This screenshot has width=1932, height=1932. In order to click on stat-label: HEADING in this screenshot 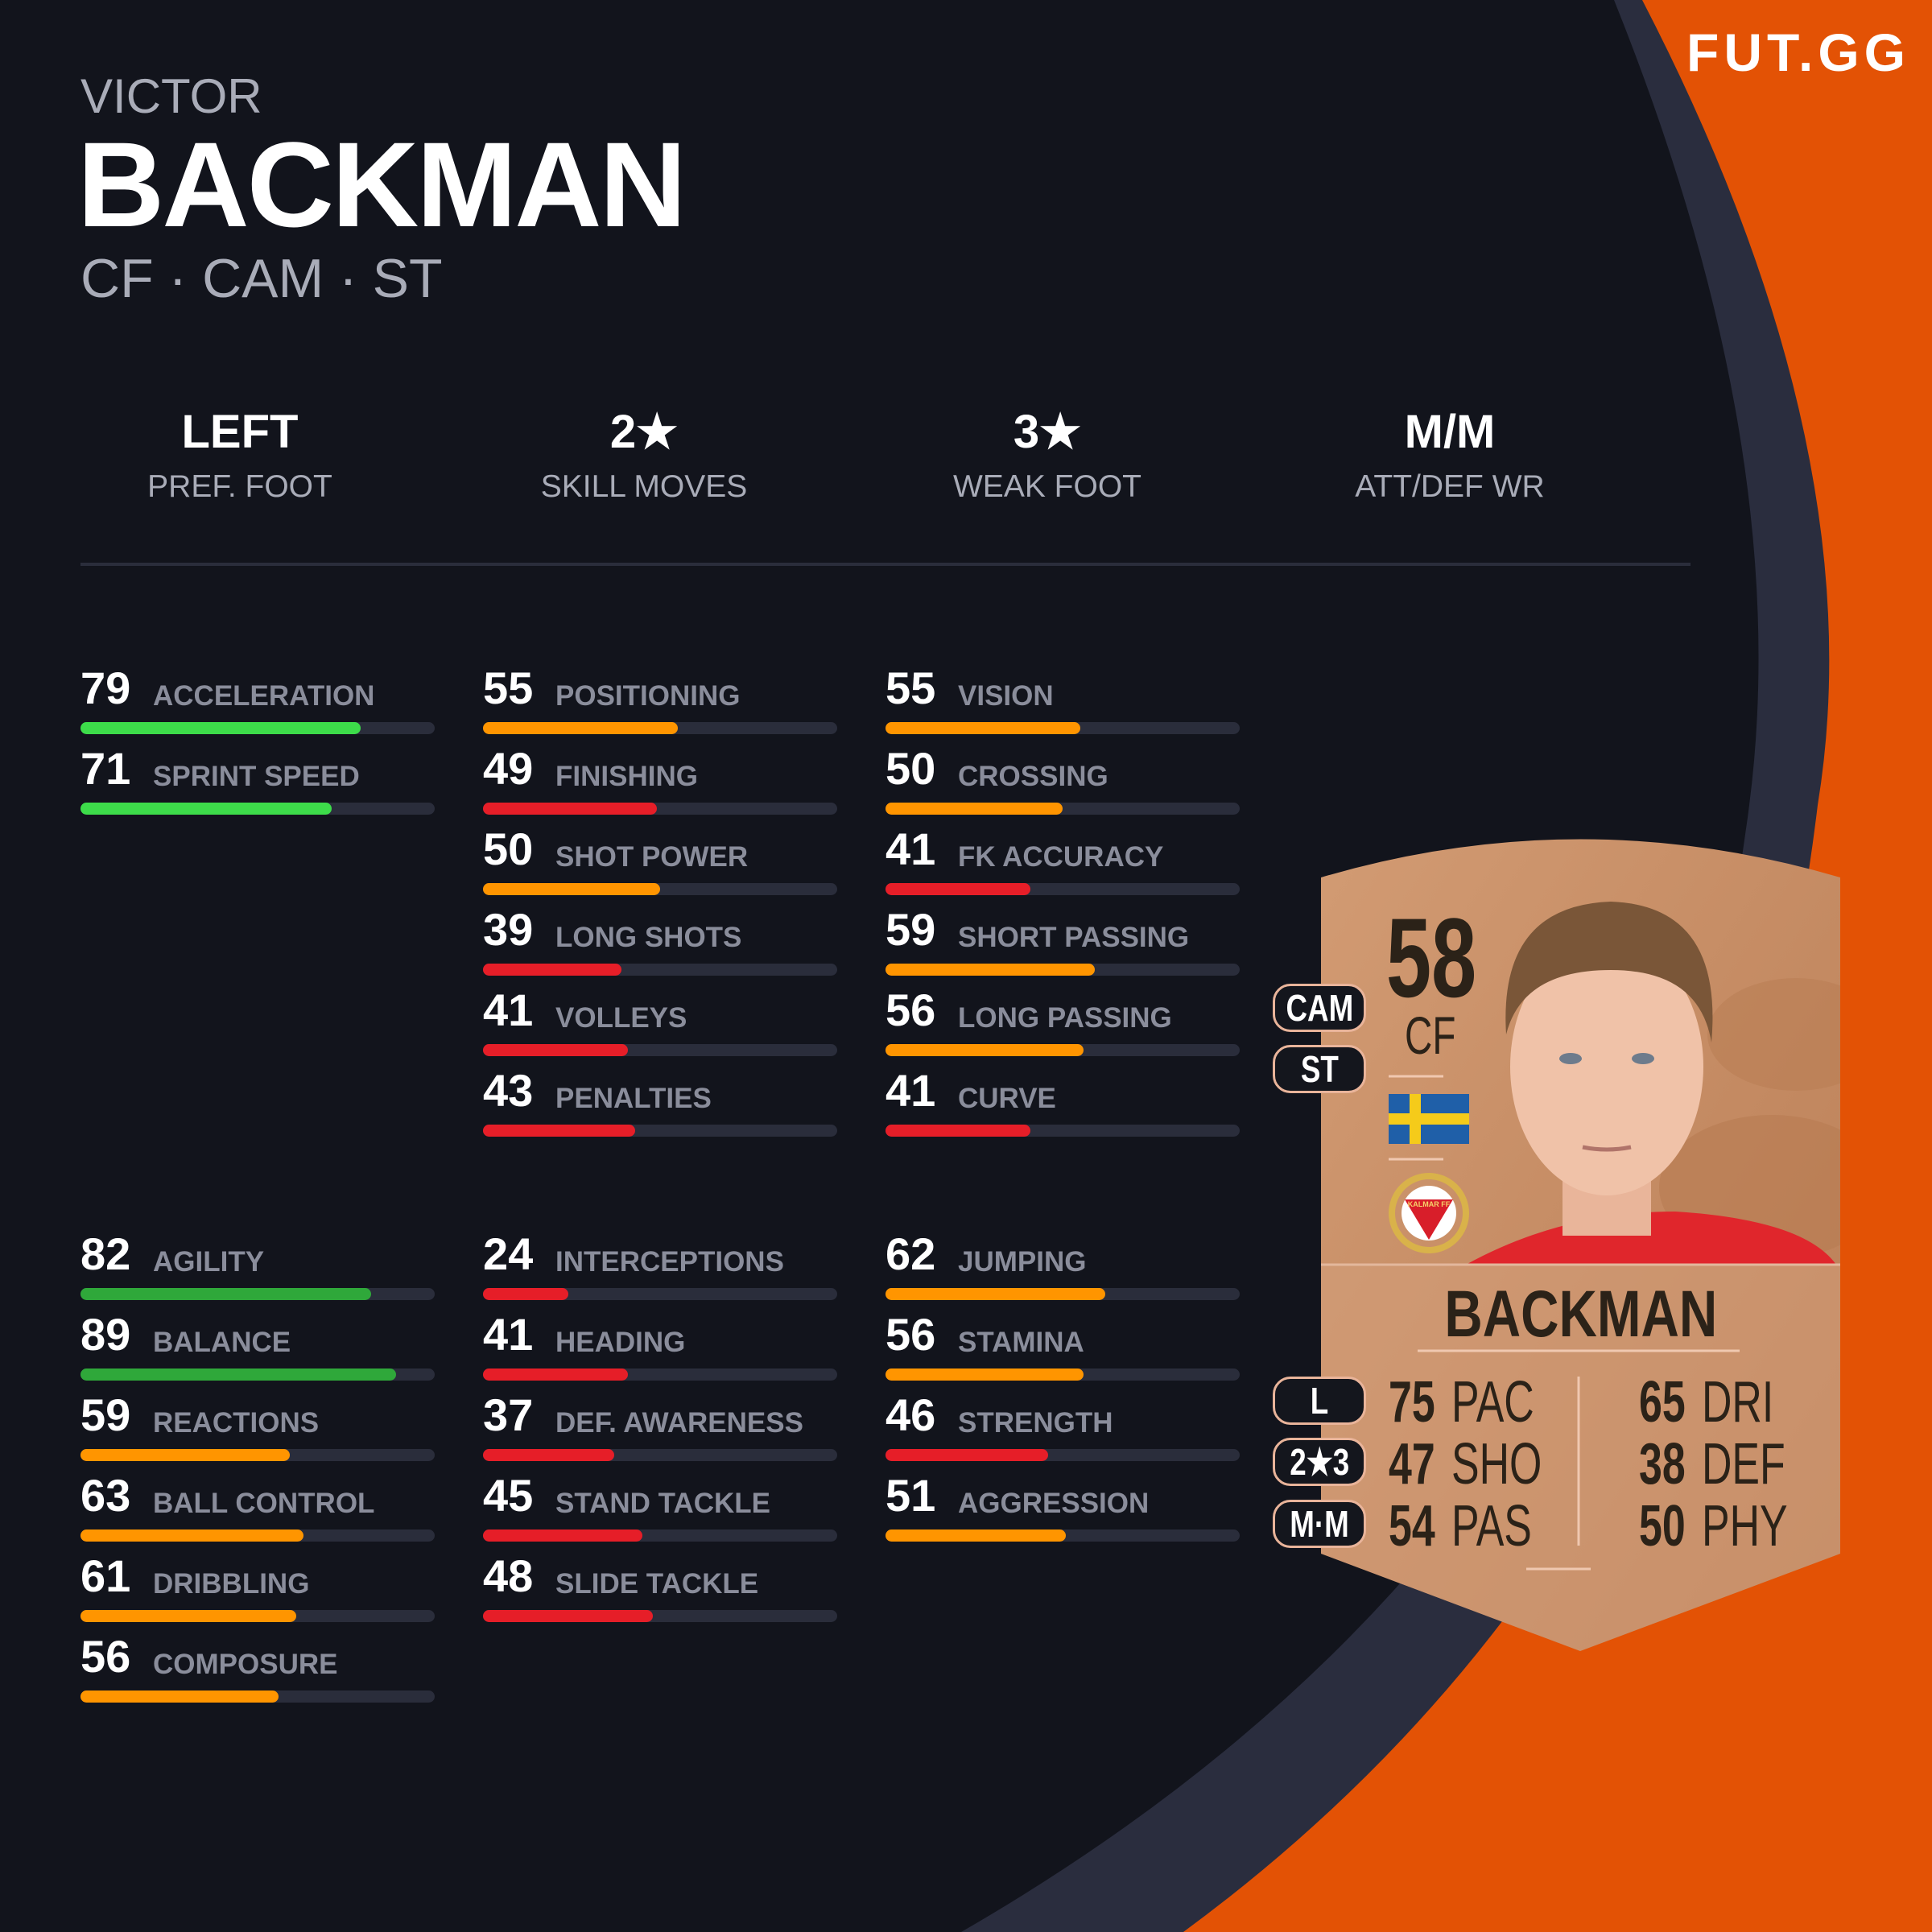, I will do `click(620, 1342)`.